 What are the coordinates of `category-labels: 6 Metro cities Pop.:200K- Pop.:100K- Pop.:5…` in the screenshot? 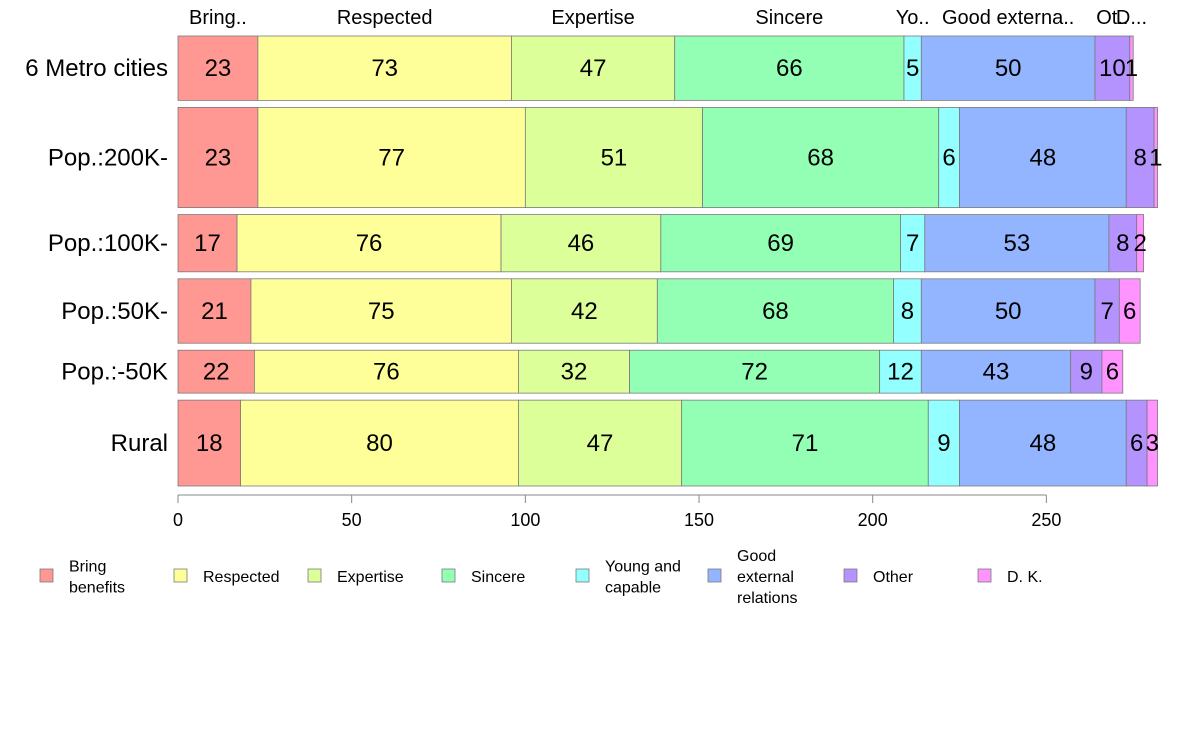 It's located at (96, 256).